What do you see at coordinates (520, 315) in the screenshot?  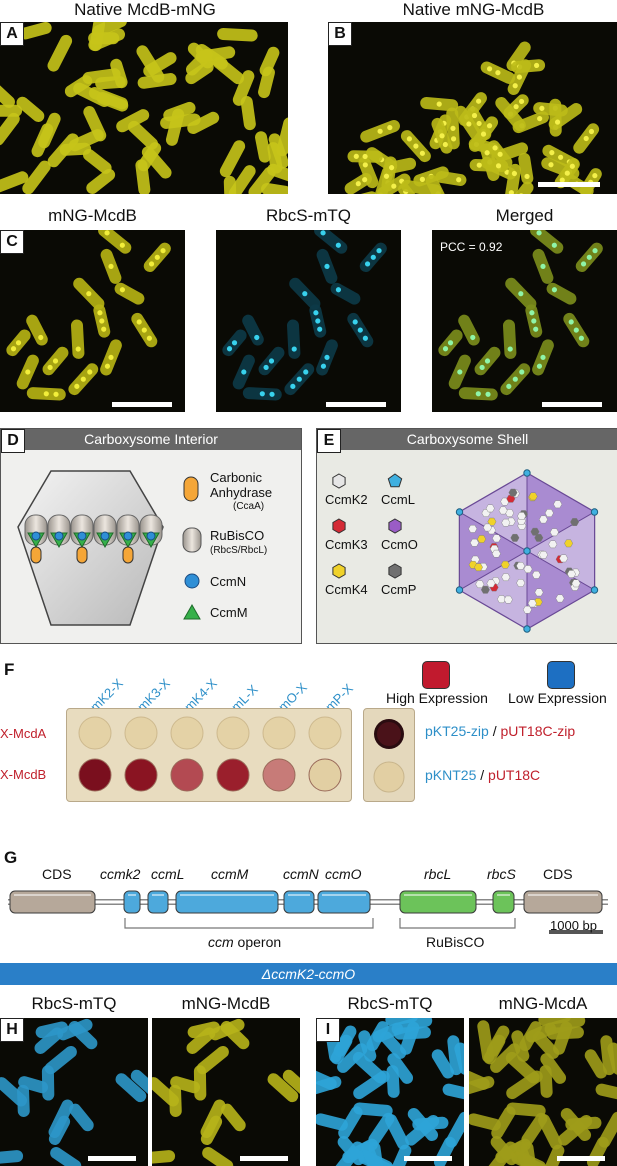 I see `cells-c3` at bounding box center [520, 315].